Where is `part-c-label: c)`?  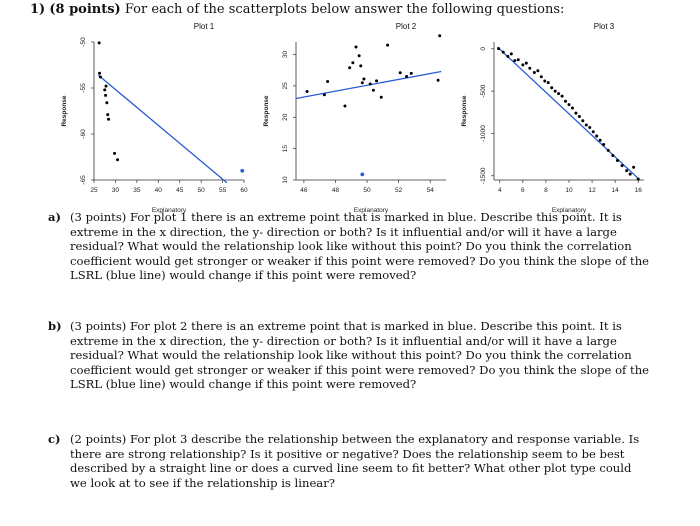
part-c-label: c) is located at coordinates (54, 439).